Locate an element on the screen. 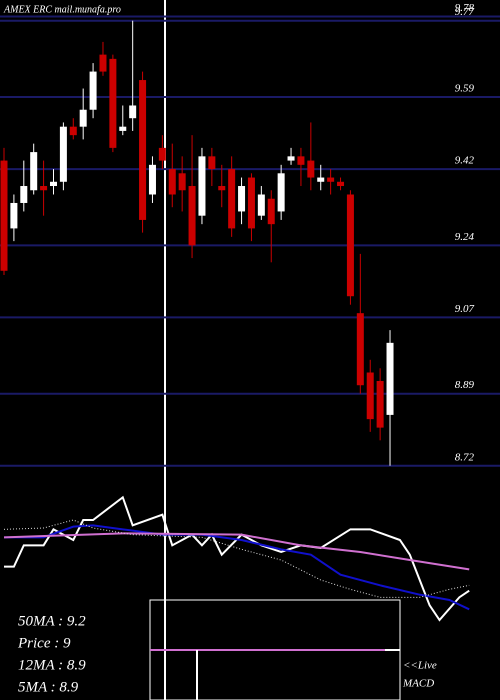 This screenshot has height=700, width=500. y-tick-label: 9.77 is located at coordinates (465, 12).